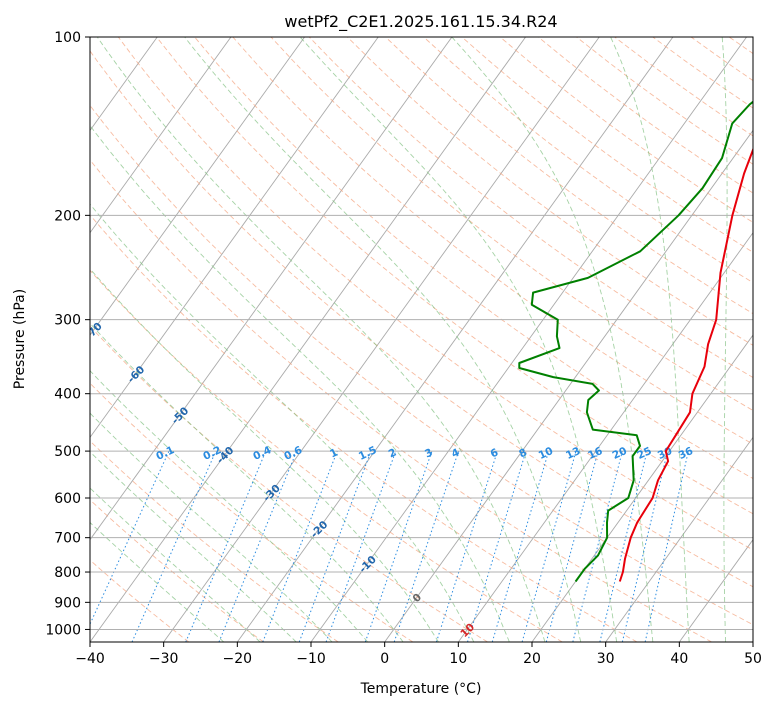 The height and width of the screenshot is (708, 775). I want to click on mixing-ratio-label: 10, so click(546, 453).